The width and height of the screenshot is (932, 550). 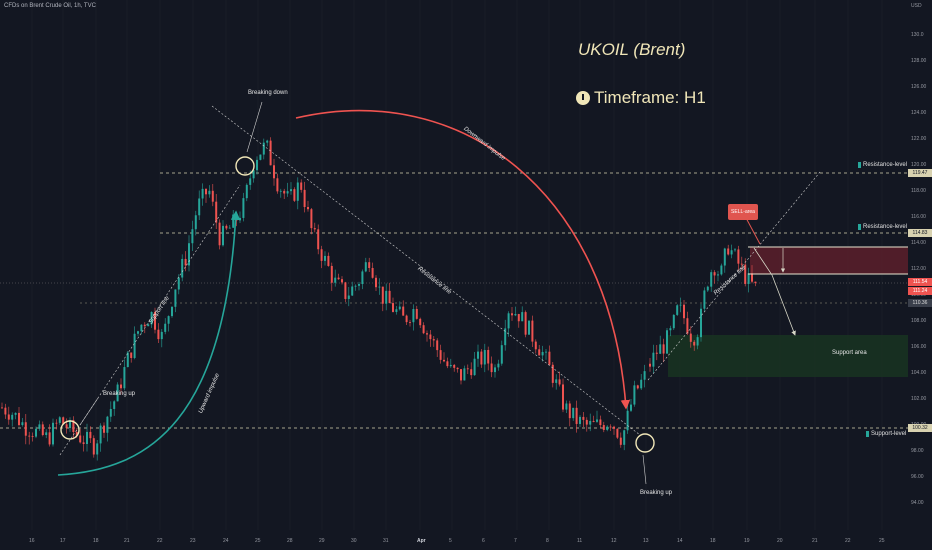 What do you see at coordinates (916, 6) in the screenshot?
I see `currency-label: USD` at bounding box center [916, 6].